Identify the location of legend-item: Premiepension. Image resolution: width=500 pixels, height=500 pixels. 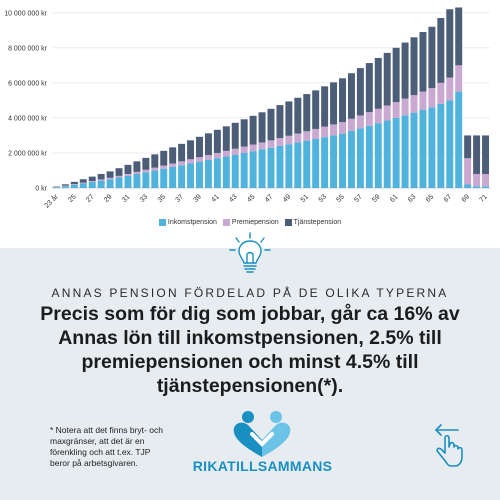
(250, 222).